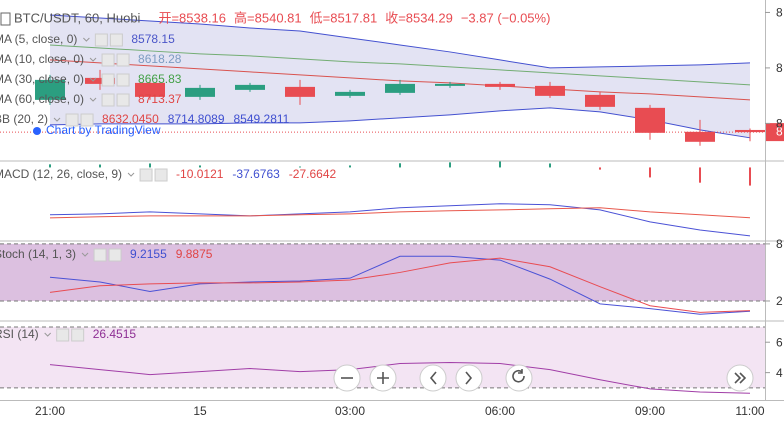 The image size is (784, 421). I want to click on time-label: 15, so click(200, 411).